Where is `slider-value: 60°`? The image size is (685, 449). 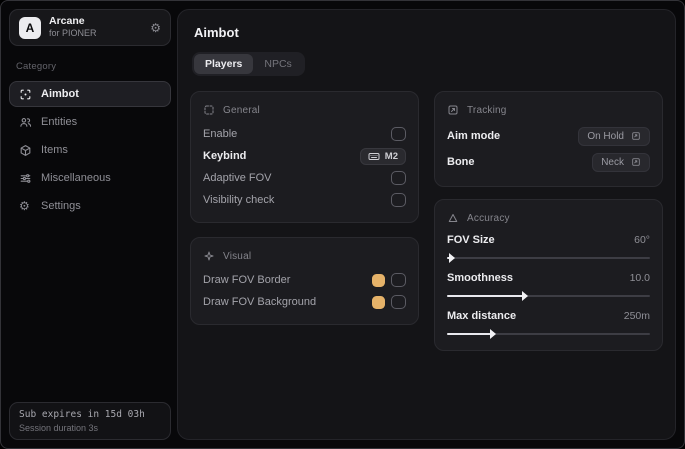 slider-value: 60° is located at coordinates (642, 240).